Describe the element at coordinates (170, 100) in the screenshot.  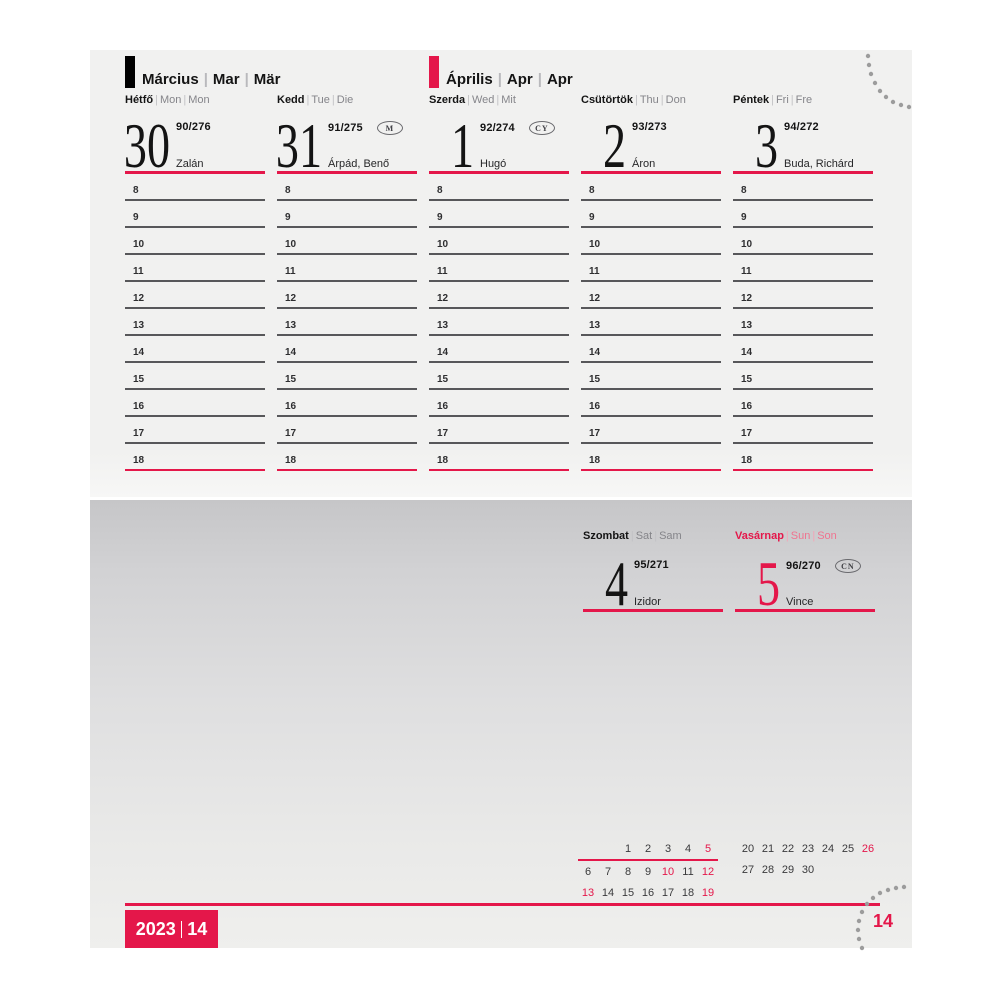
I see `day-name-en: Mon` at that location.